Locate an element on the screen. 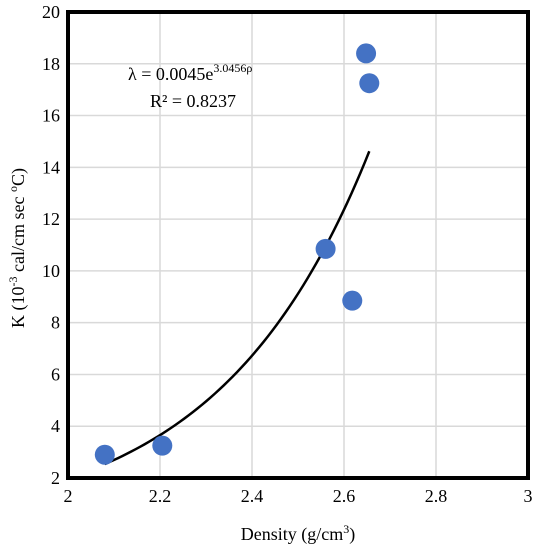 Image resolution: width=536 pixels, height=550 pixels. y-tick-label: 12 is located at coordinates (51, 219).